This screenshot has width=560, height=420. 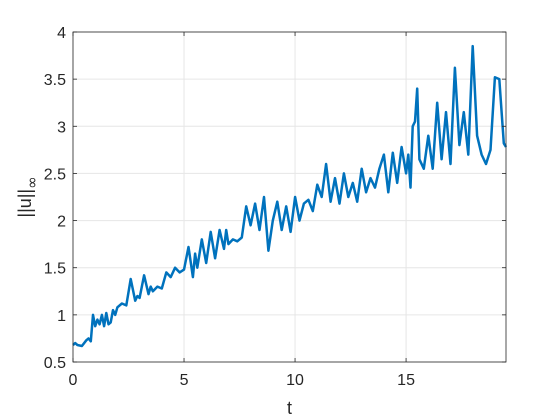 What do you see at coordinates (289, 408) in the screenshot?
I see `x-axis-label: t` at bounding box center [289, 408].